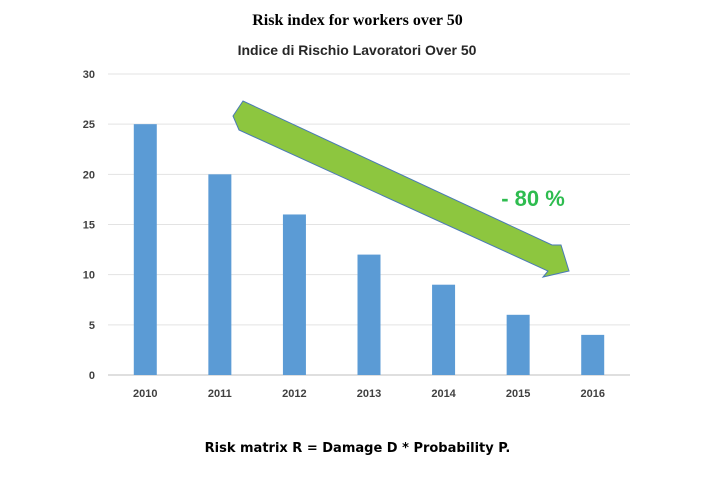 This screenshot has height=490, width=715. I want to click on y-tick-label: 15, so click(89, 226).